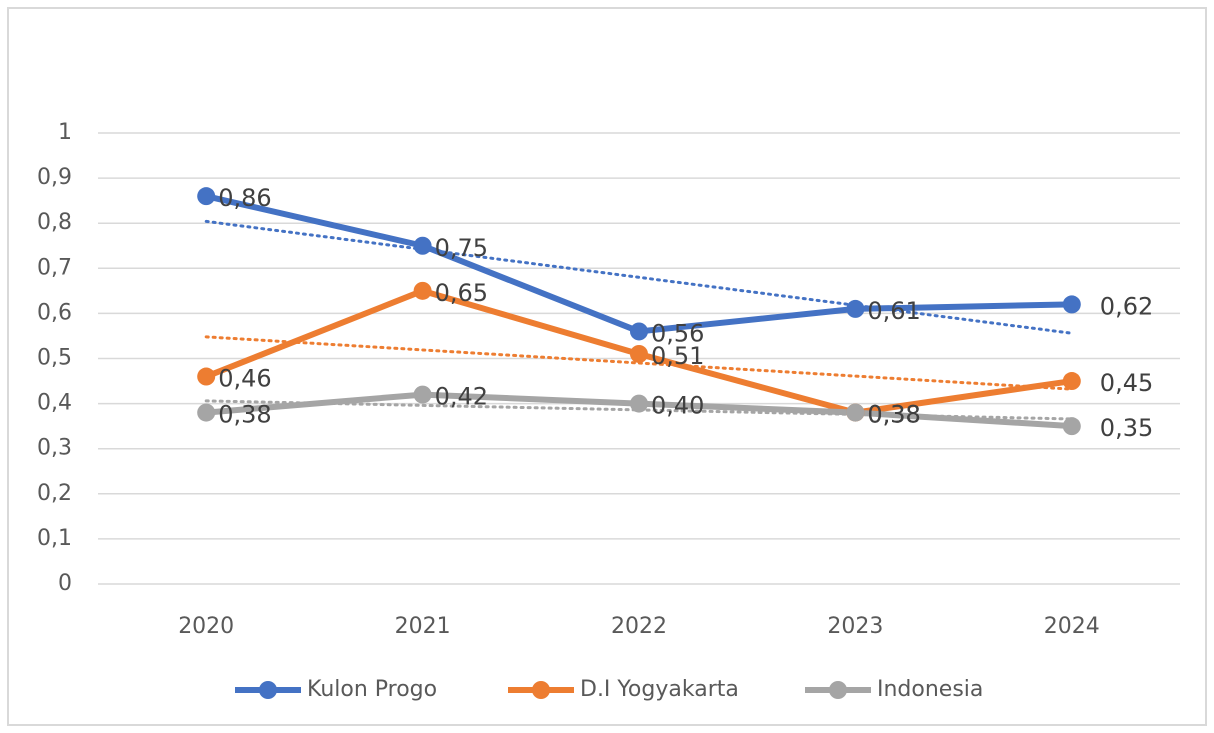 Image resolution: width=1214 pixels, height=733 pixels. I want to click on data-label: 0,40, so click(677, 406).